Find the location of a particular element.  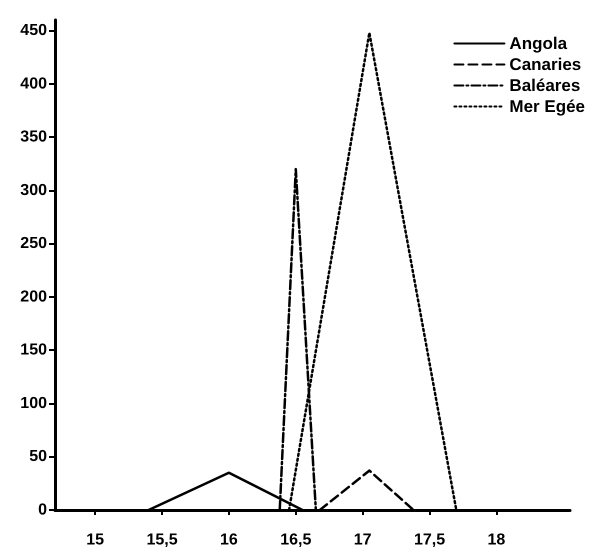

legend-label: Angola is located at coordinates (538, 43).